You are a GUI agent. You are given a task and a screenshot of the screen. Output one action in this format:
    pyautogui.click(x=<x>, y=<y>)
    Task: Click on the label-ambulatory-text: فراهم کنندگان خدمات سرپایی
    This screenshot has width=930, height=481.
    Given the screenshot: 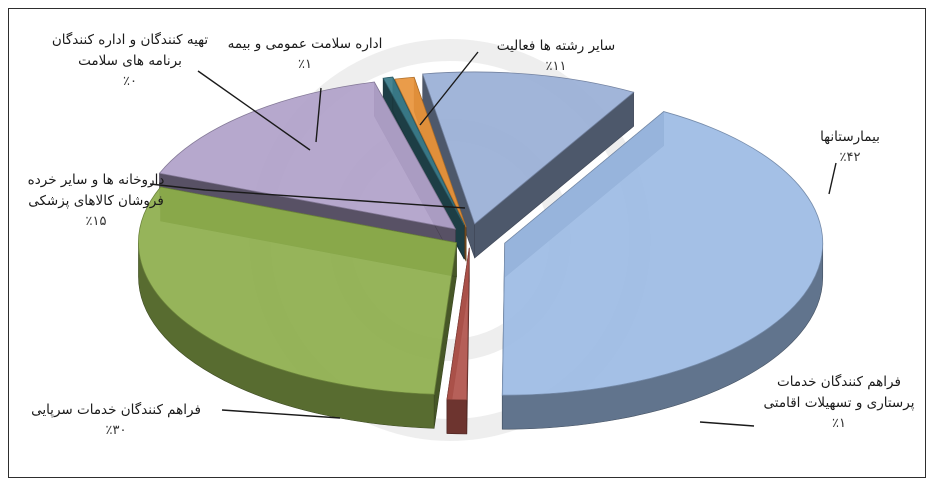 What is the action you would take?
    pyautogui.click(x=116, y=410)
    